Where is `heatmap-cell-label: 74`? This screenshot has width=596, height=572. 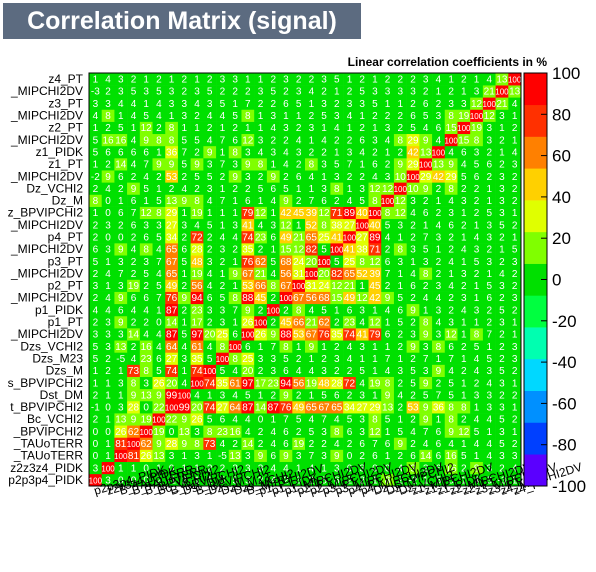 heatmap-cell-label: 74 is located at coordinates (172, 371).